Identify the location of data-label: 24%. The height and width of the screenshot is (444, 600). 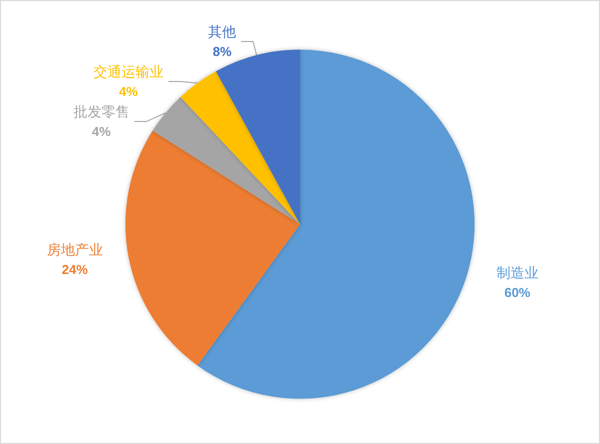
(75, 270).